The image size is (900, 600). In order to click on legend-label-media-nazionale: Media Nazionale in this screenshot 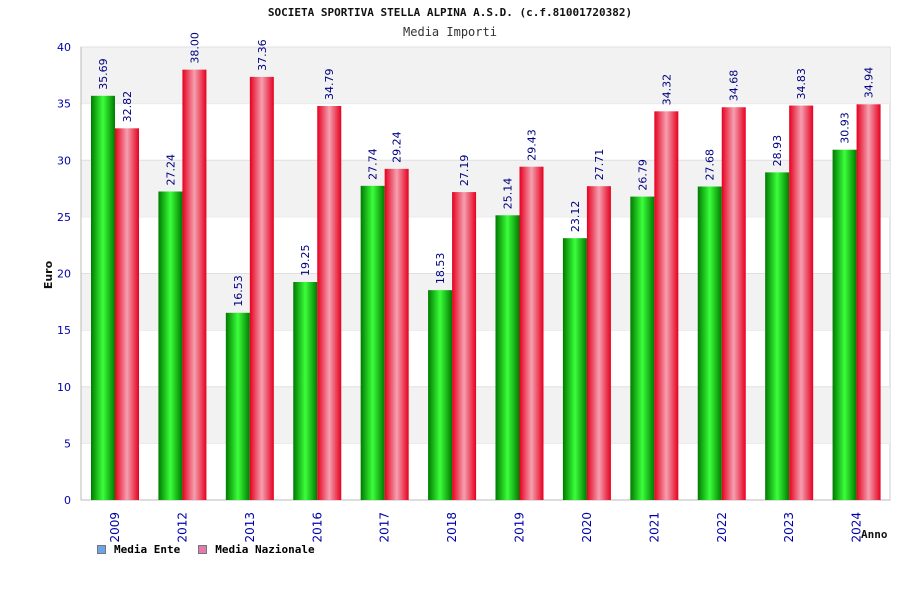, I will do `click(265, 549)`.